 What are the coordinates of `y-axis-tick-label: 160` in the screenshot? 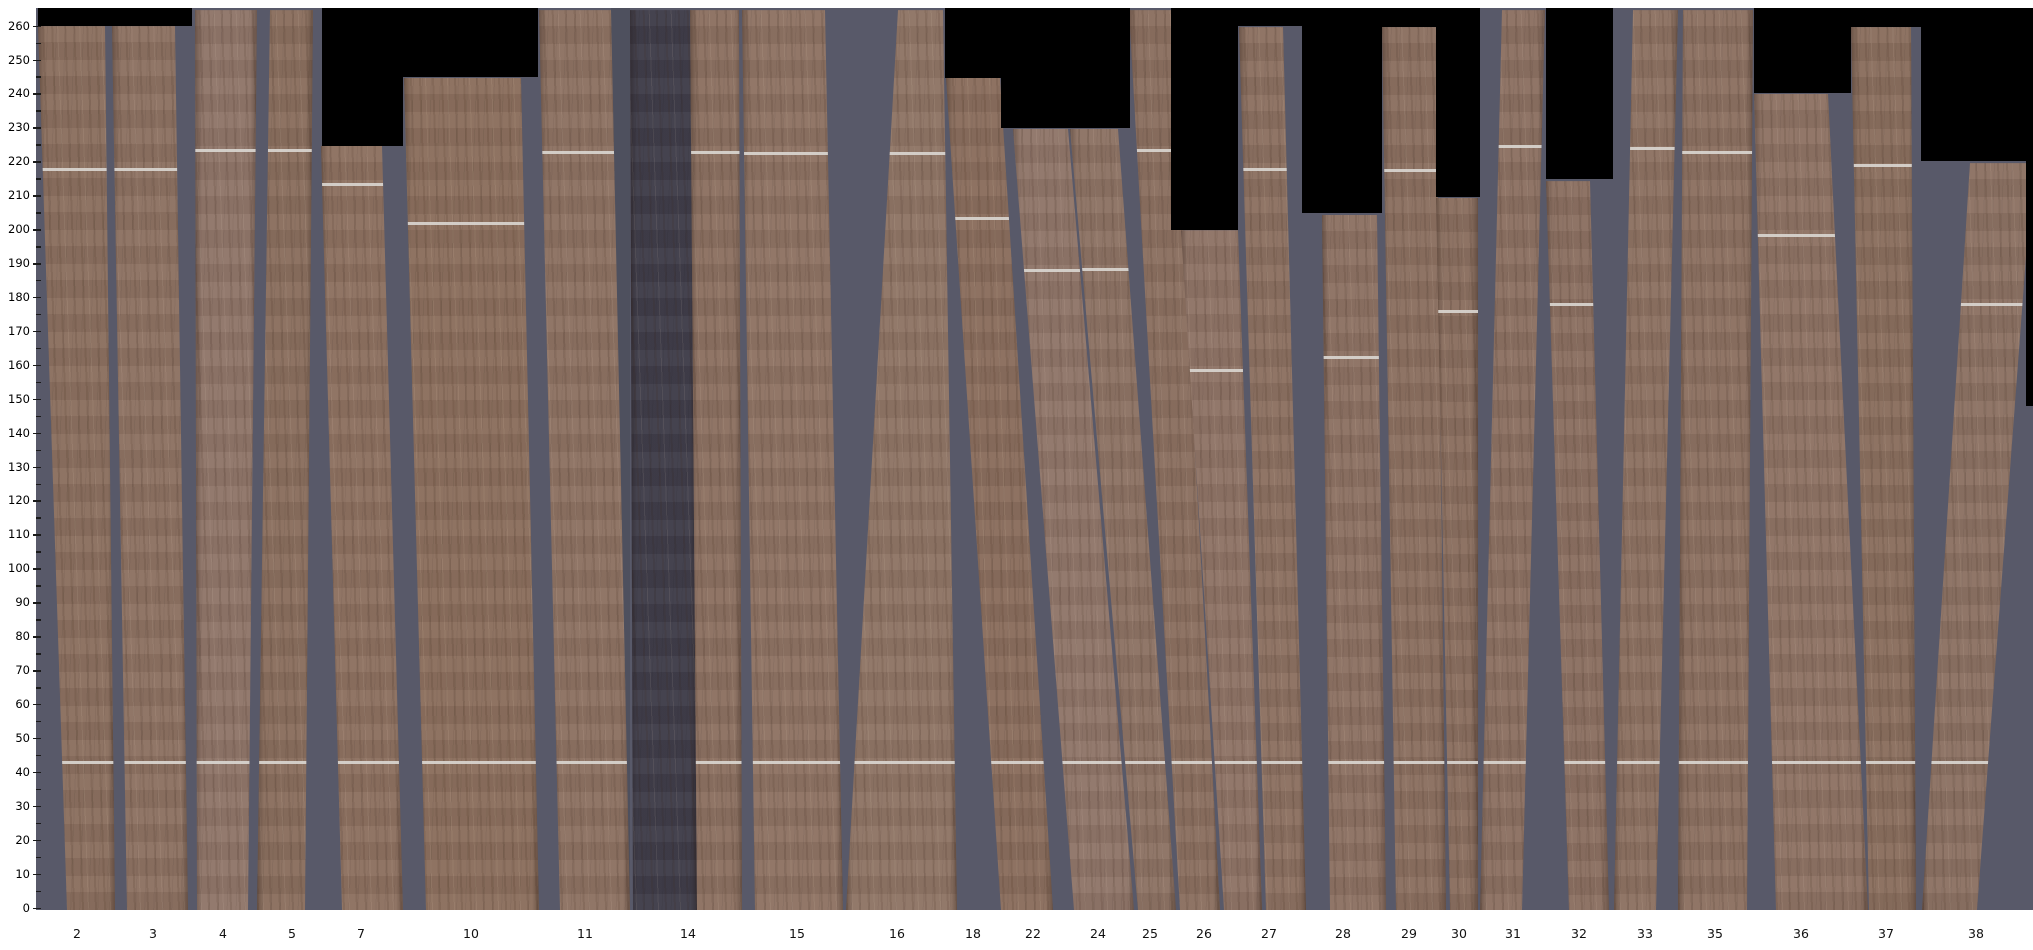 It's located at (19, 364).